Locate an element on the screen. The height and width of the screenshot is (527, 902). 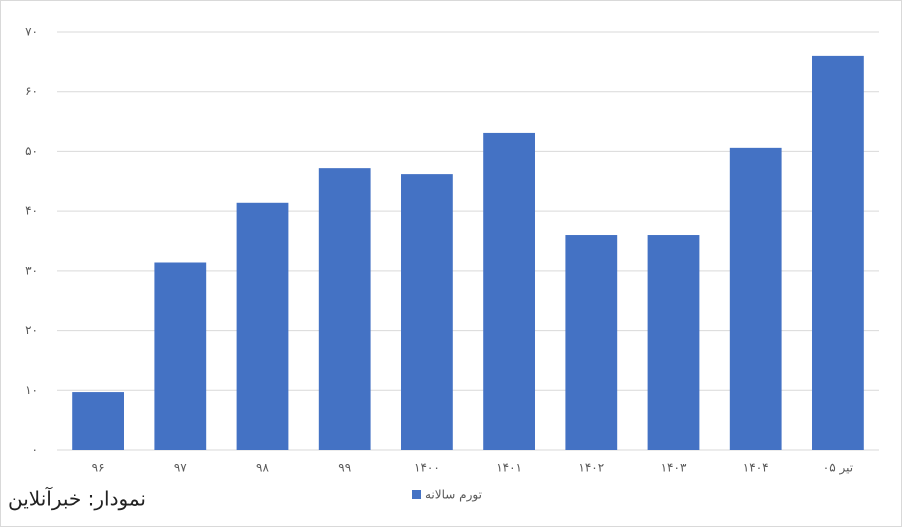
x-tick-label: ۹۷ is located at coordinates (180, 468).